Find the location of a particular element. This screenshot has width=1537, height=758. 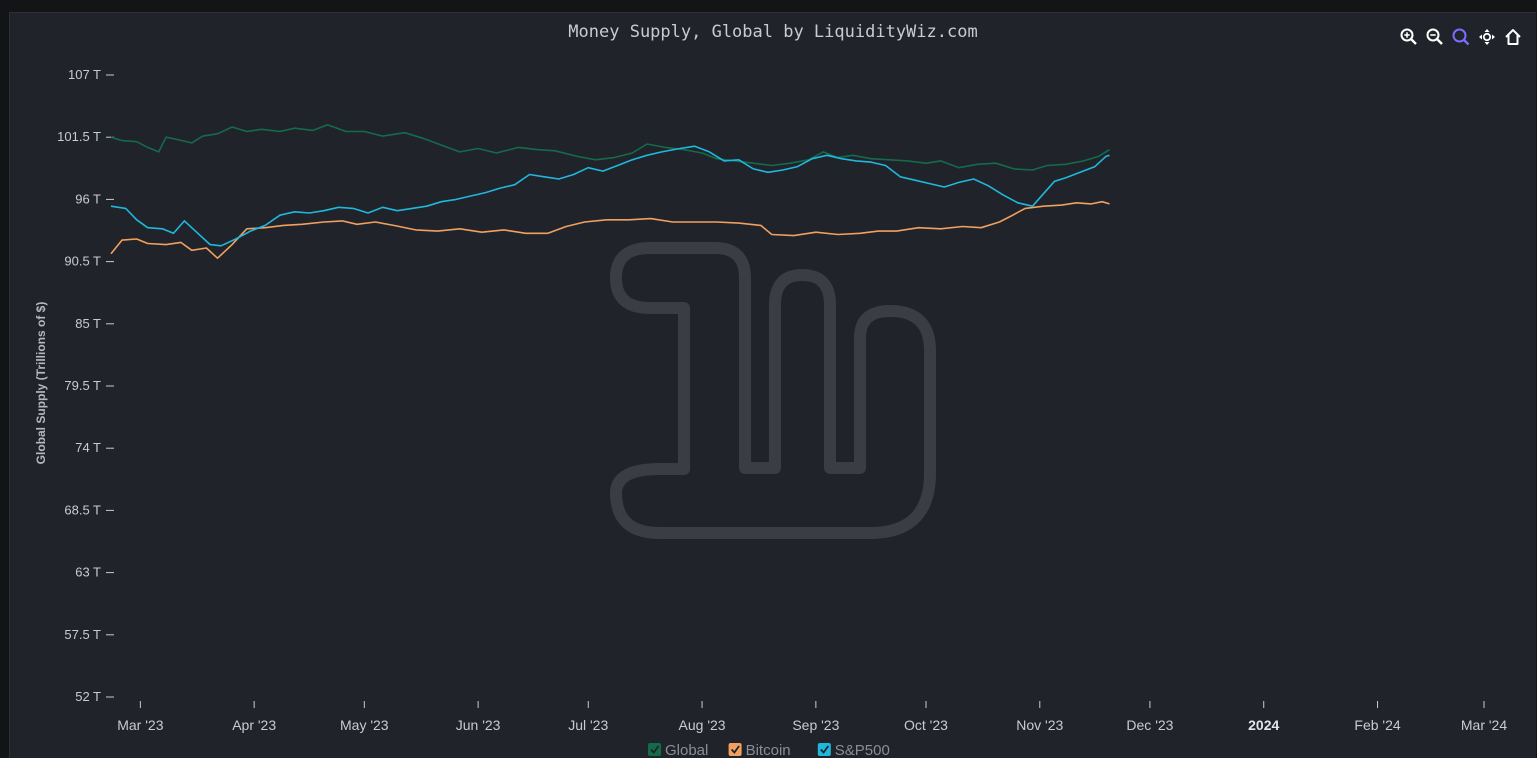

zoom-in-button is located at coordinates (1409, 37).